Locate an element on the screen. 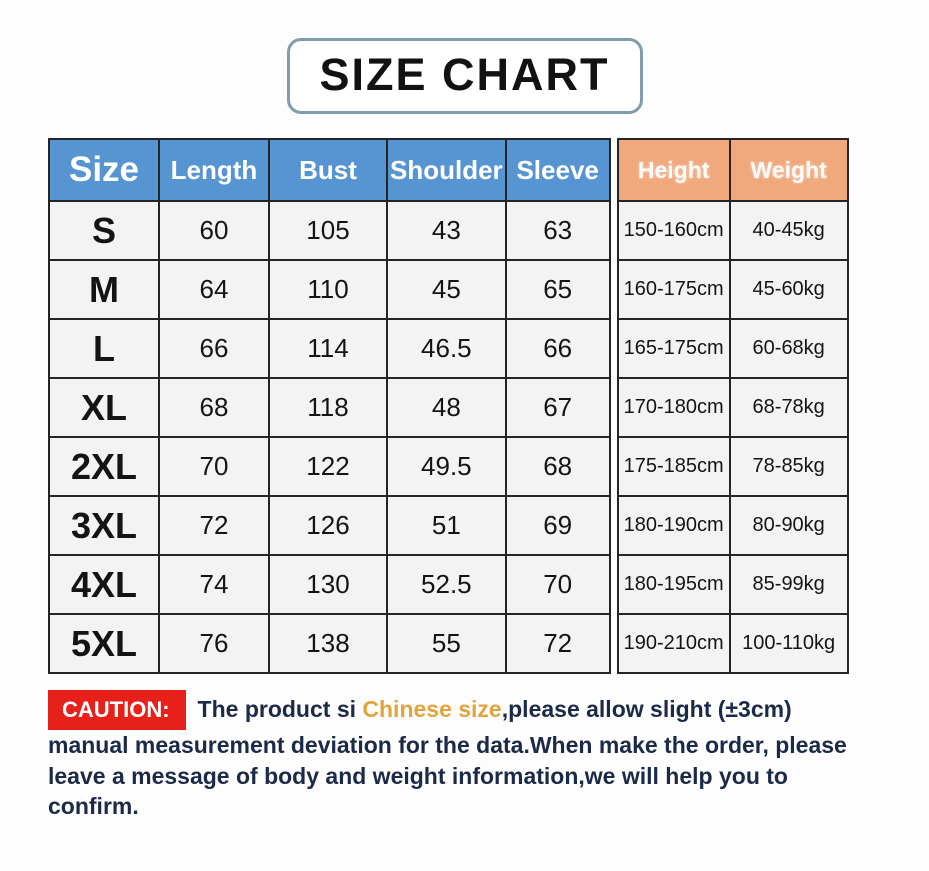 The width and height of the screenshot is (929, 871). cell-weight: 80-90kg is located at coordinates (788, 525).